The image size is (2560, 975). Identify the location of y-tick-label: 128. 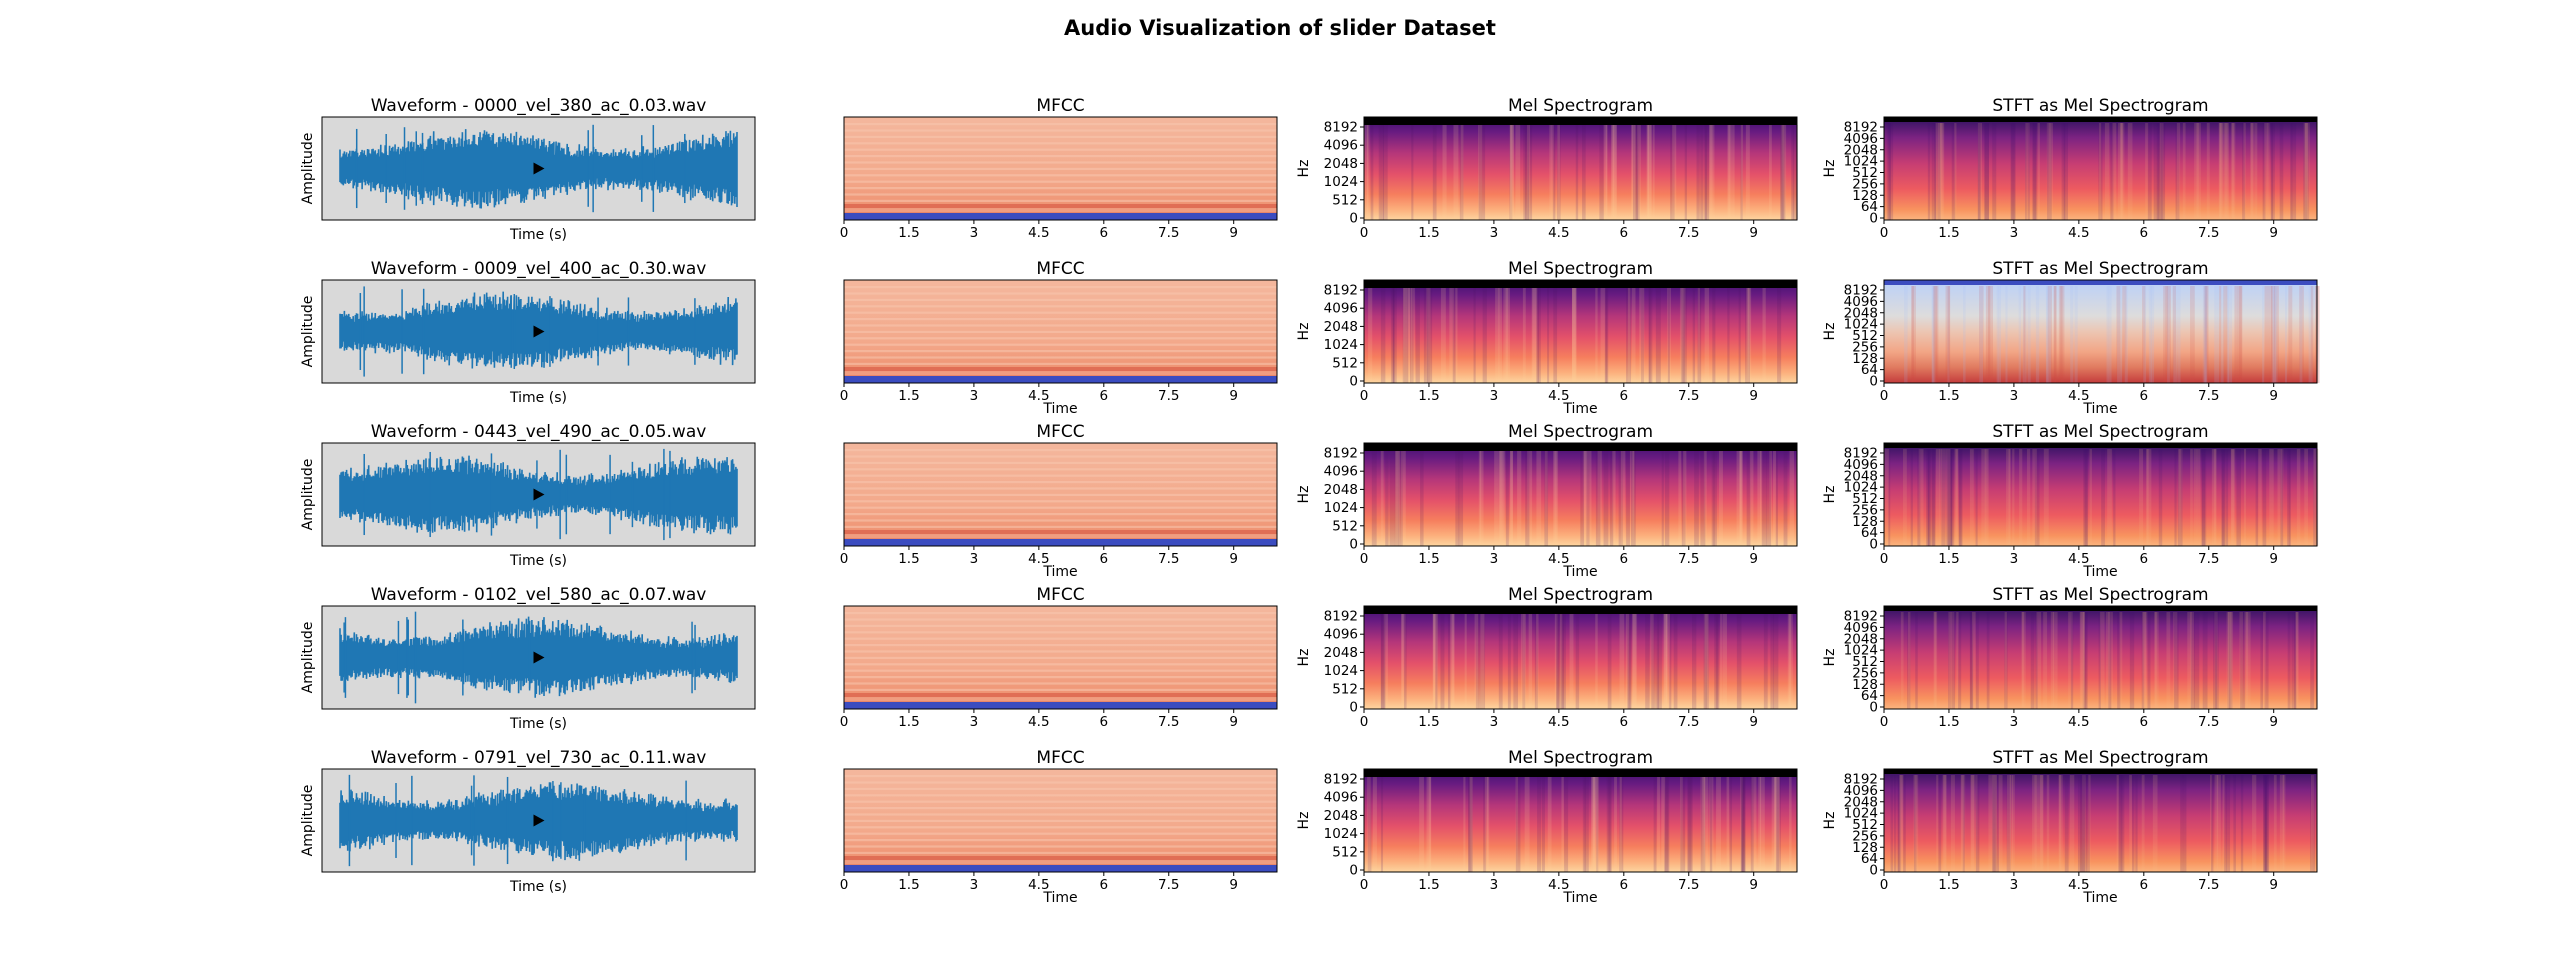
(1865, 522).